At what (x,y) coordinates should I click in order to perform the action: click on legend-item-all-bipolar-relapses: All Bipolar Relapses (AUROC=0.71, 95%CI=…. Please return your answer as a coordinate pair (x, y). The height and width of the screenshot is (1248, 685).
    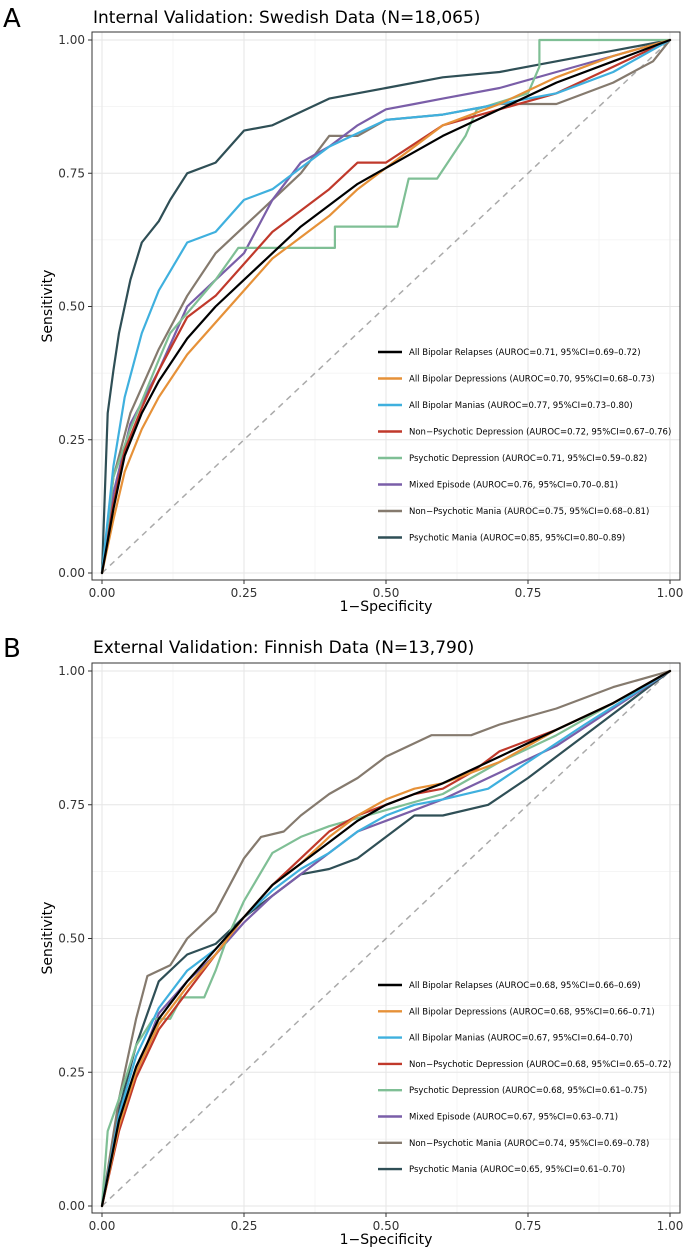
    Looking at the image, I should click on (509, 353).